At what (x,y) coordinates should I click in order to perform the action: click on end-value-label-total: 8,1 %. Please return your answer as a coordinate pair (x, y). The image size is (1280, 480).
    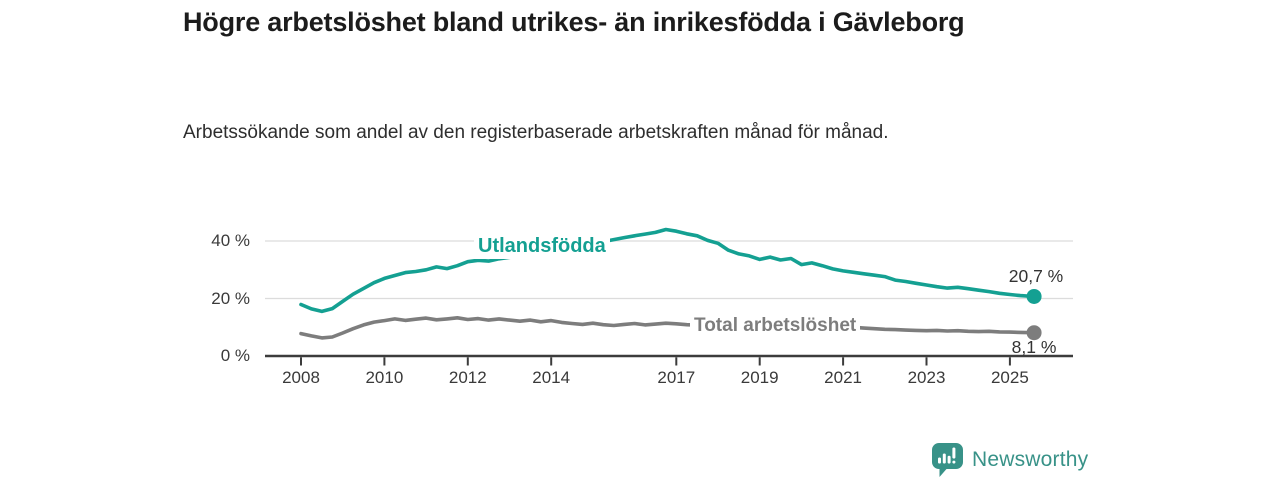
    Looking at the image, I should click on (1034, 347).